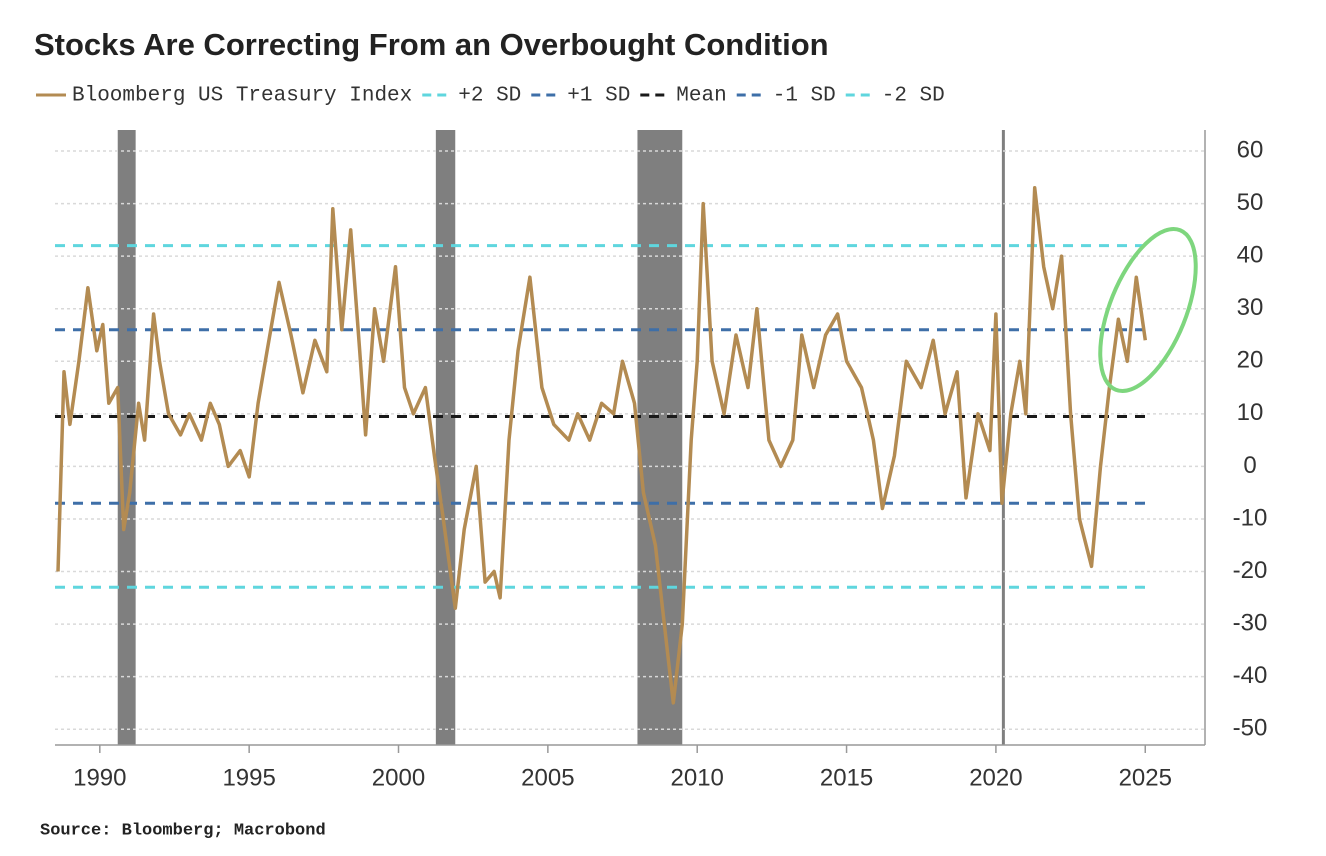 The image size is (1326, 856). What do you see at coordinates (846, 777) in the screenshot?
I see `x-tick-label: 2015` at bounding box center [846, 777].